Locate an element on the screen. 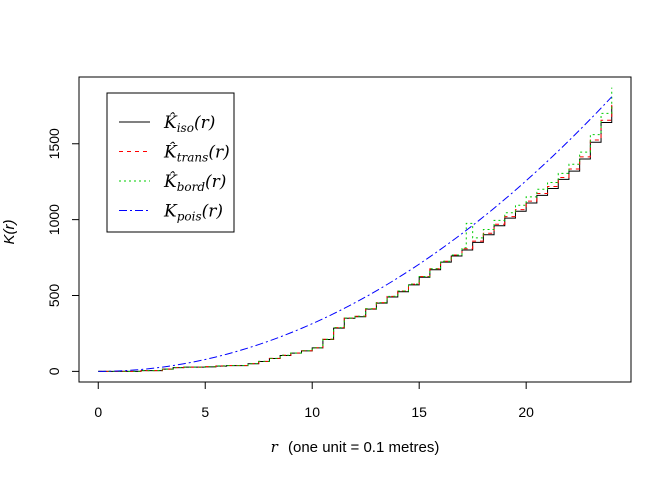 The height and width of the screenshot is (480, 672). x-tick-label: 15 is located at coordinates (419, 412).